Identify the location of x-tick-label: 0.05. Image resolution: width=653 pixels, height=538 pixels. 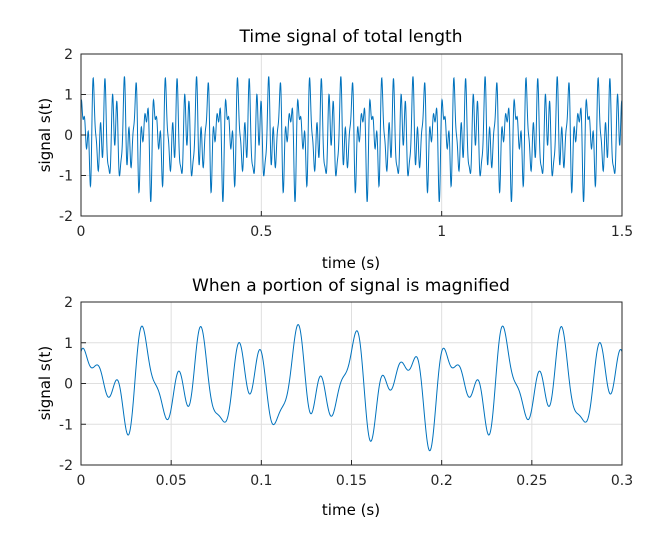
(171, 481).